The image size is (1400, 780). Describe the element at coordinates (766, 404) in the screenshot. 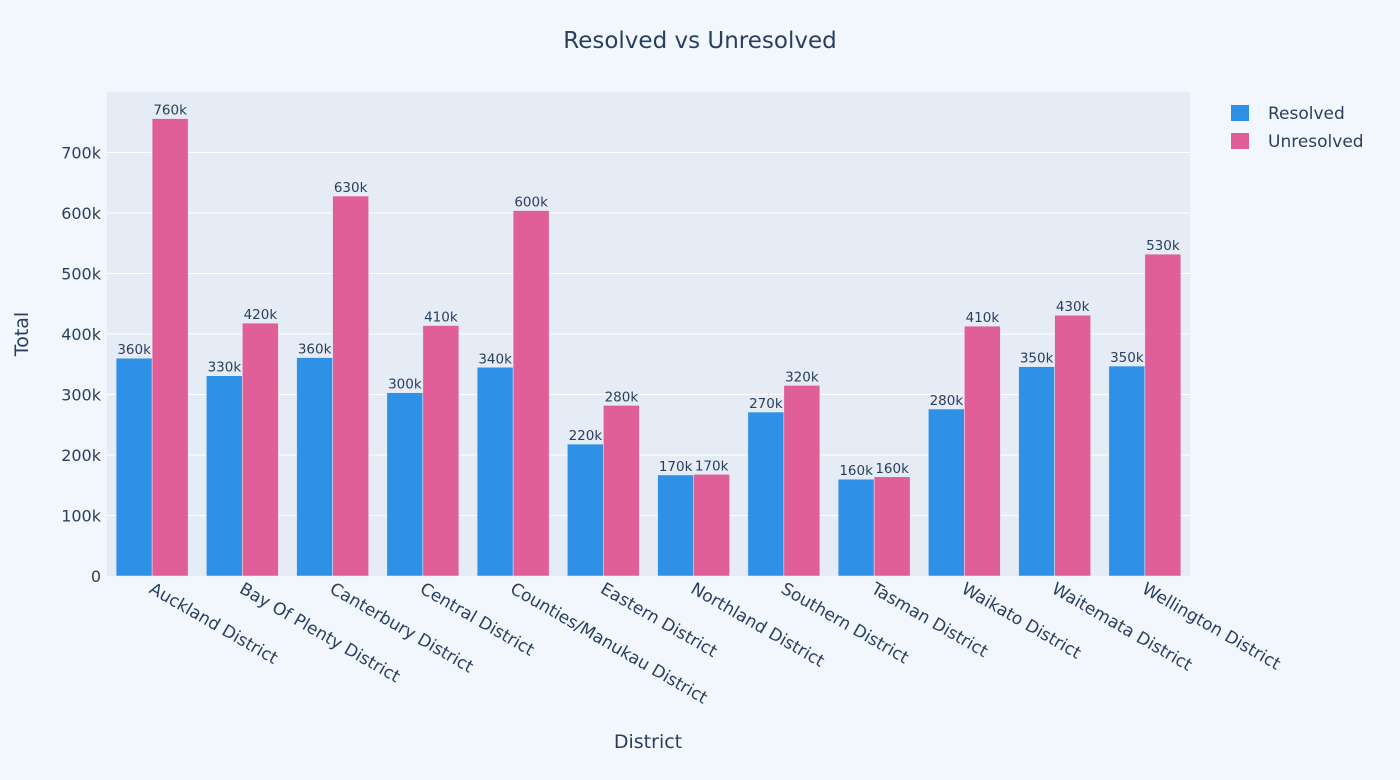

I see `data-label: 270k` at that location.